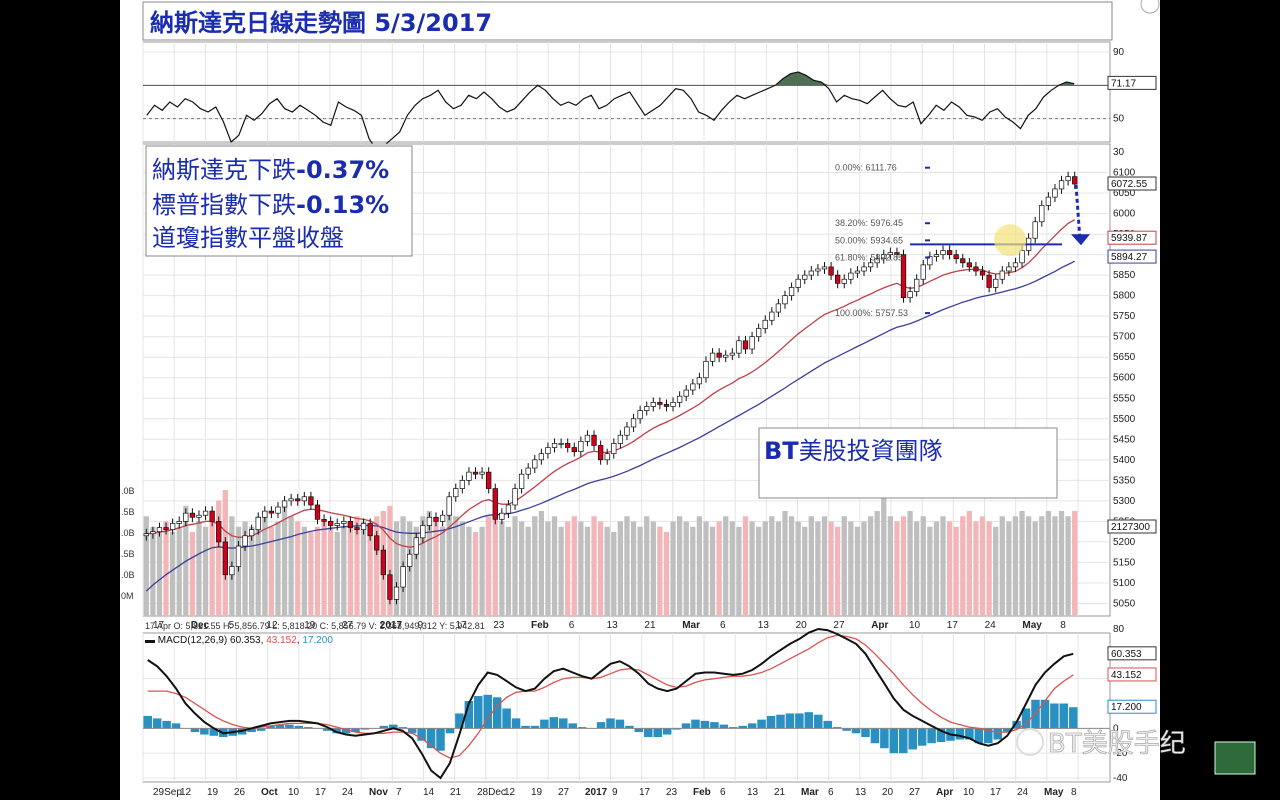 Image resolution: width=1280 pixels, height=800 pixels. What do you see at coordinates (1124, 501) in the screenshot?
I see `price-y-tick-label: 5300` at bounding box center [1124, 501].